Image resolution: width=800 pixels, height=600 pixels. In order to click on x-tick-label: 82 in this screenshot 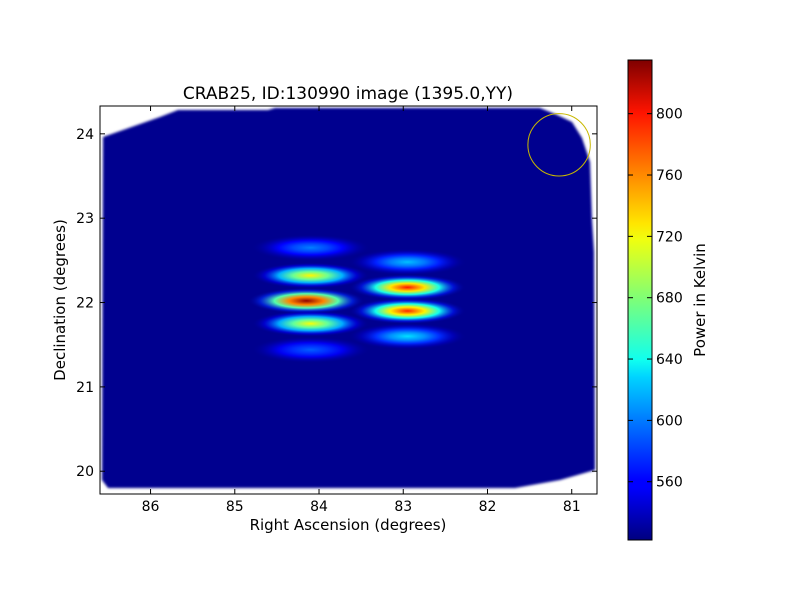, I will do `click(488, 507)`.